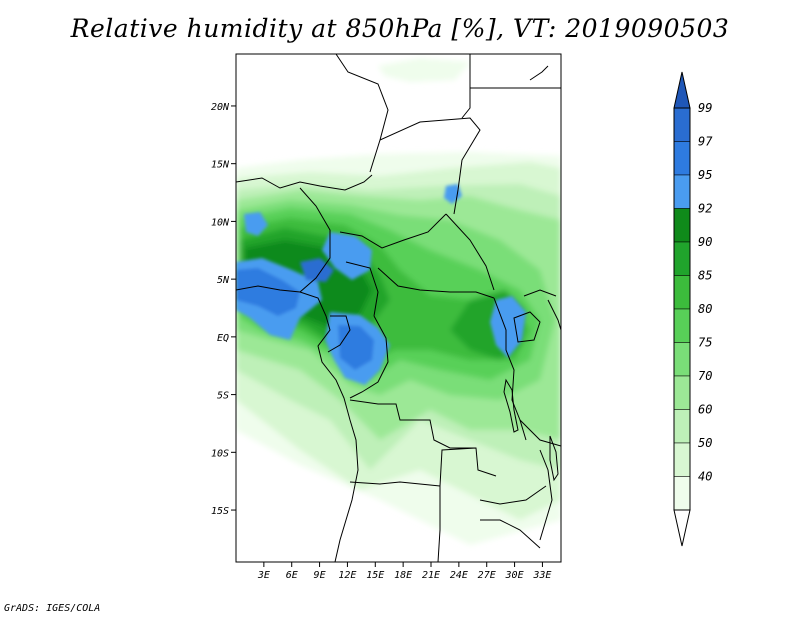 Image resolution: width=800 pixels, height=618 pixels. What do you see at coordinates (412, 424) in the screenshot?
I see `border-drc-angola` at bounding box center [412, 424].